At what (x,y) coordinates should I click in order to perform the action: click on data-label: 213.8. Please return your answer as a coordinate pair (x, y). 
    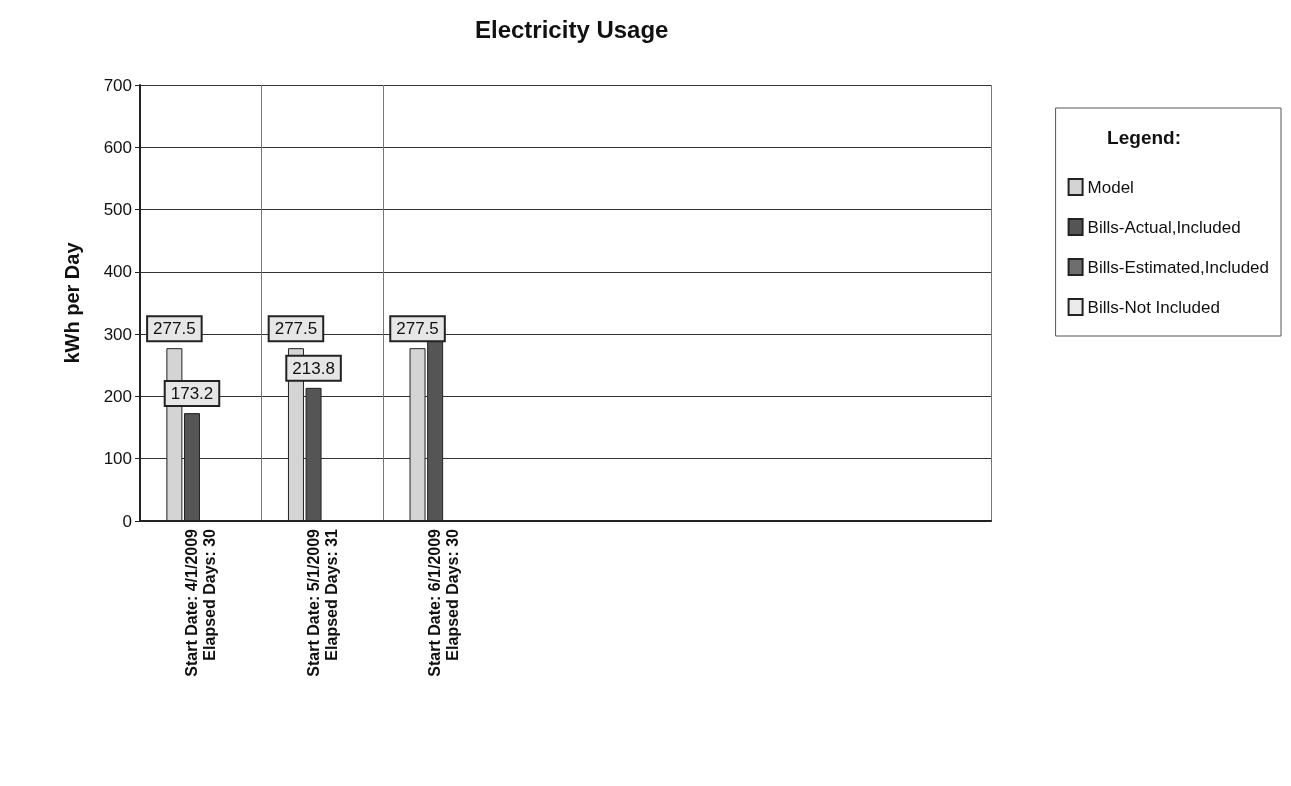
    Looking at the image, I should click on (313, 368).